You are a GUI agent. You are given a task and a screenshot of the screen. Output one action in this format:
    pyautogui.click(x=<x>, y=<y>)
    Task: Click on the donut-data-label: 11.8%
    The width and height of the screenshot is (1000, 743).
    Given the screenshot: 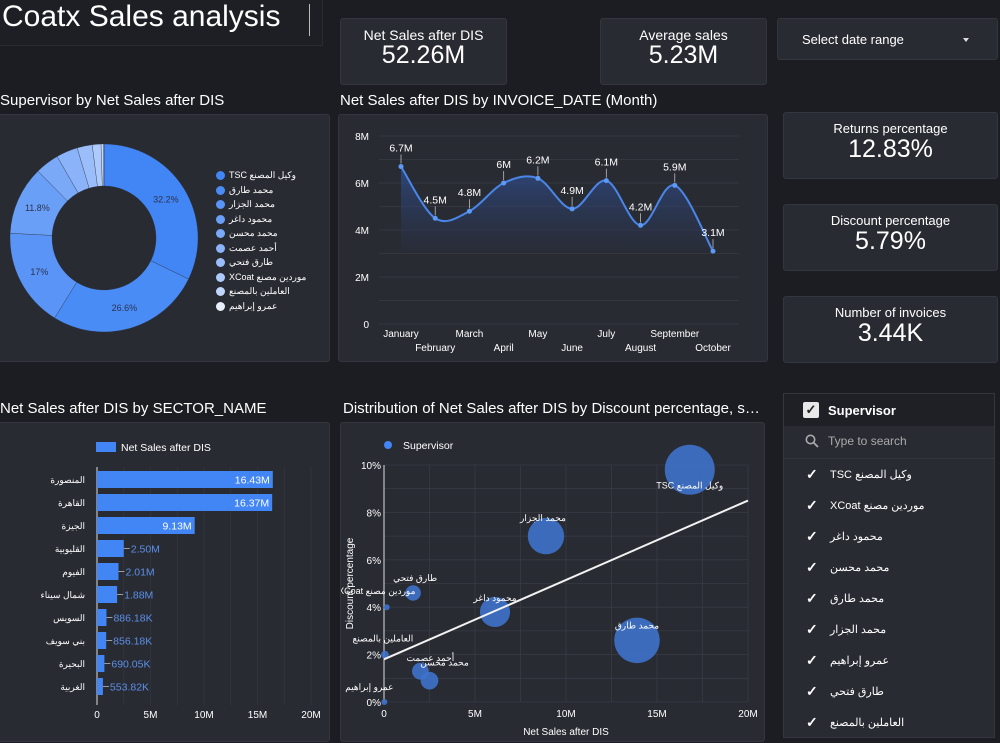 What is the action you would take?
    pyautogui.click(x=37, y=208)
    